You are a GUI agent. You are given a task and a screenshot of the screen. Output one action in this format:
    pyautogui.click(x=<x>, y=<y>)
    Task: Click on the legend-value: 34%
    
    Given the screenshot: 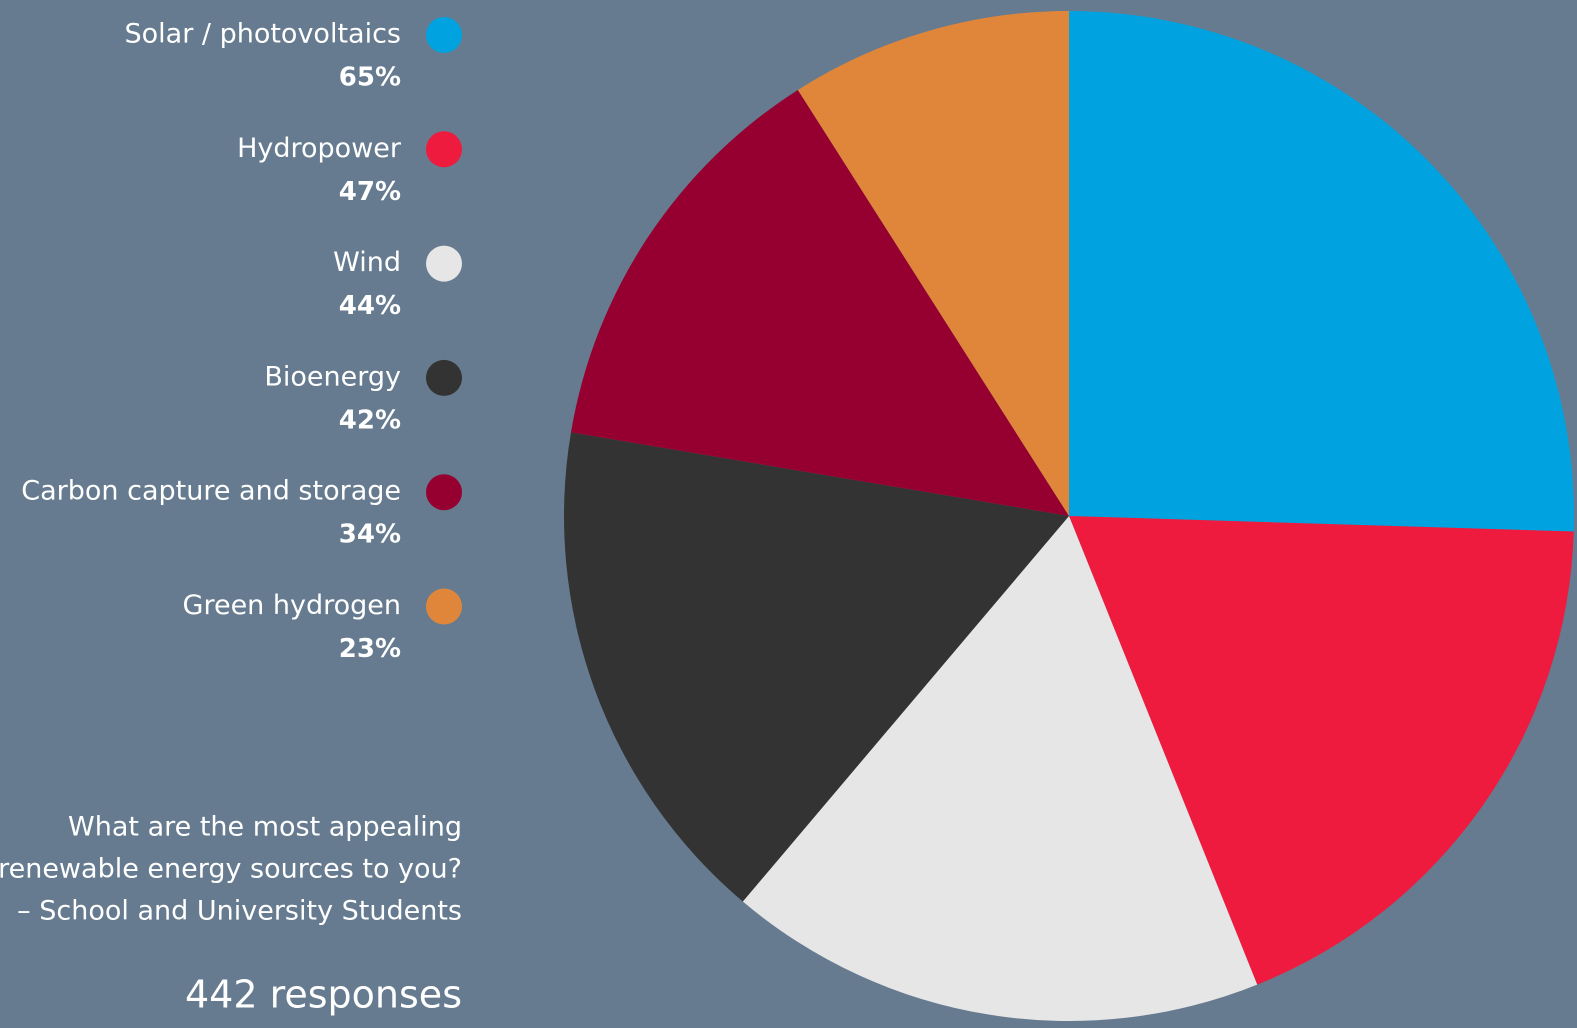 What is the action you would take?
    pyautogui.click(x=370, y=535)
    